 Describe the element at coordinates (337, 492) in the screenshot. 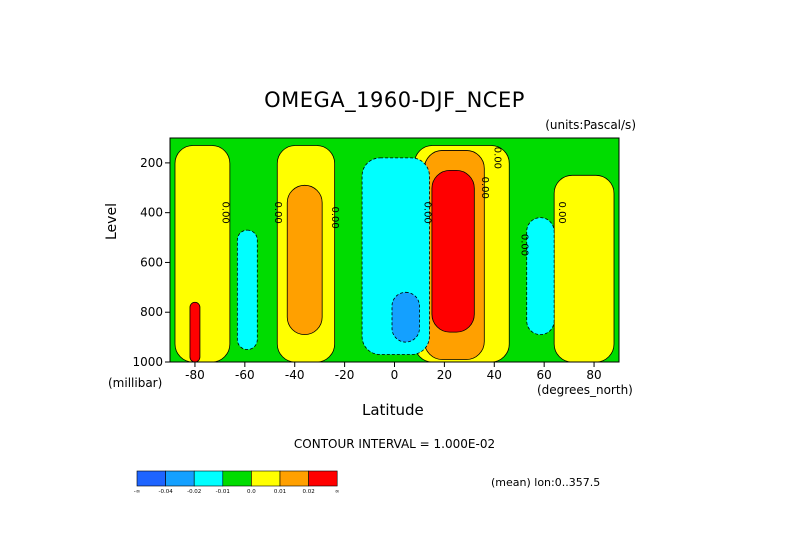

I see `colorbar-label: ∞` at that location.